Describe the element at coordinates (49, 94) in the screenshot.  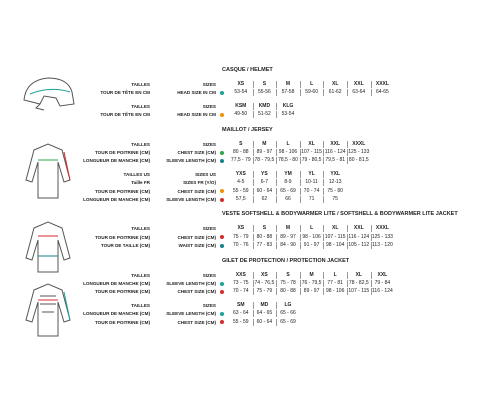
I see `helmet-icon` at that location.